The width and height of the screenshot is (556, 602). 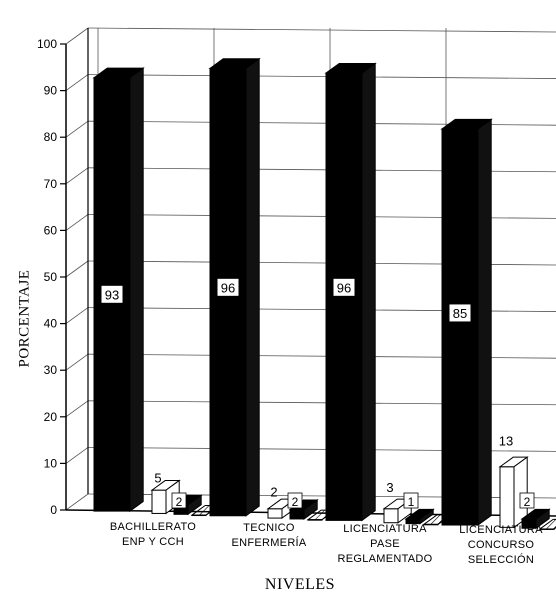 I want to click on x-tick-label: LICENCIATURA CONCURSO SELECCIÓN, so click(x=496, y=545).